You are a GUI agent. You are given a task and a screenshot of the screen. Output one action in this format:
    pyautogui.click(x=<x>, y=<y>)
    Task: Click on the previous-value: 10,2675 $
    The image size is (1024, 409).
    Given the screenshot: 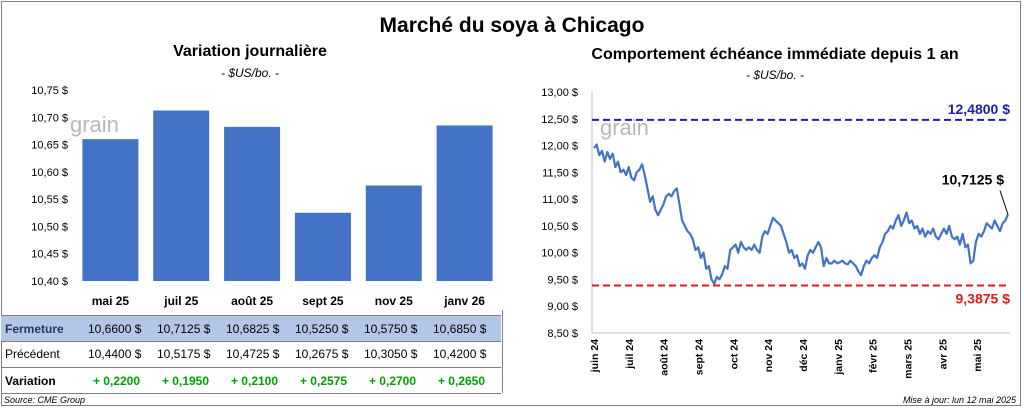 What is the action you would take?
    pyautogui.click(x=322, y=353)
    